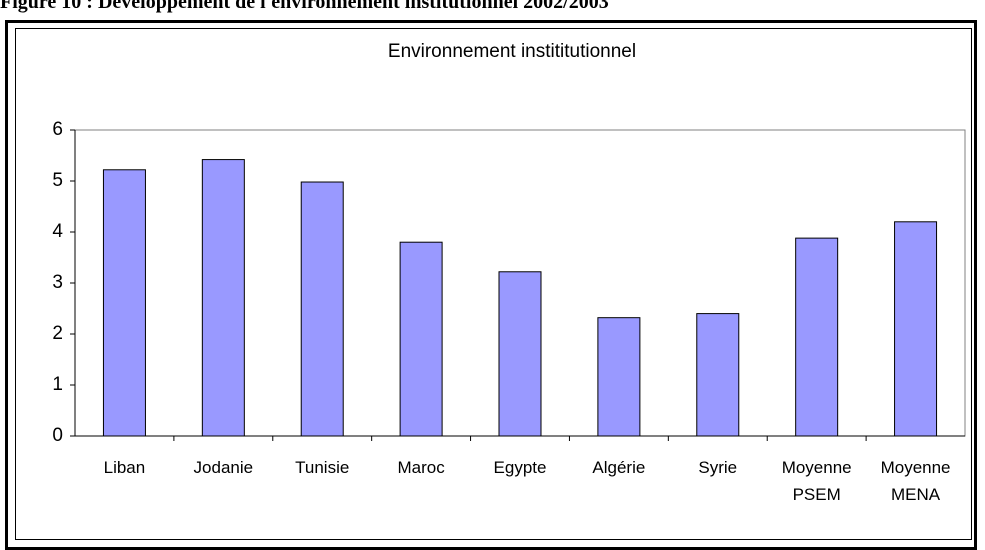 Image resolution: width=985 pixels, height=550 pixels. I want to click on x-tick-label: Tunisie, so click(322, 467).